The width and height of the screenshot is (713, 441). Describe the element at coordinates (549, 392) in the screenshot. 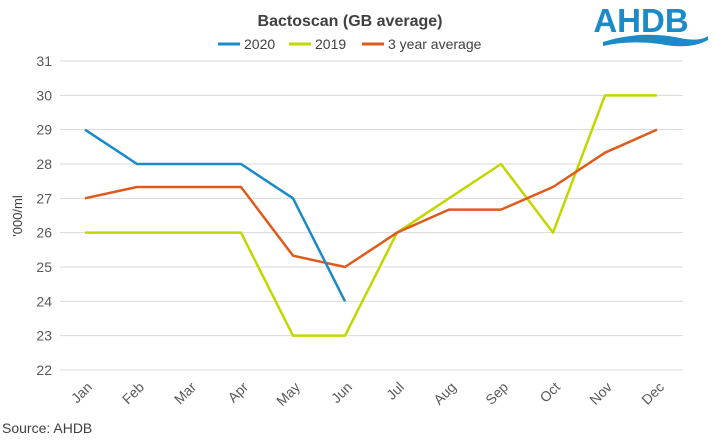

I see `x-tick-label: Oct` at that location.